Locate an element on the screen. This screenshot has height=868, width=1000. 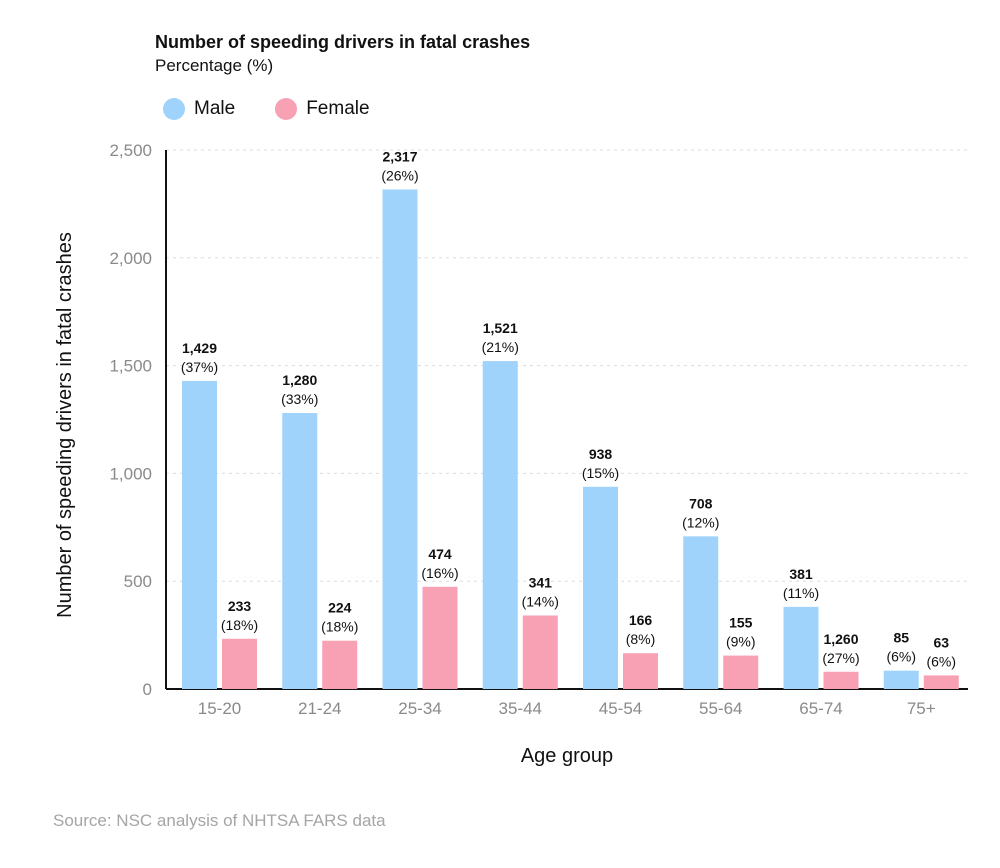
percent-label-female: (6%) is located at coordinates (941, 661).